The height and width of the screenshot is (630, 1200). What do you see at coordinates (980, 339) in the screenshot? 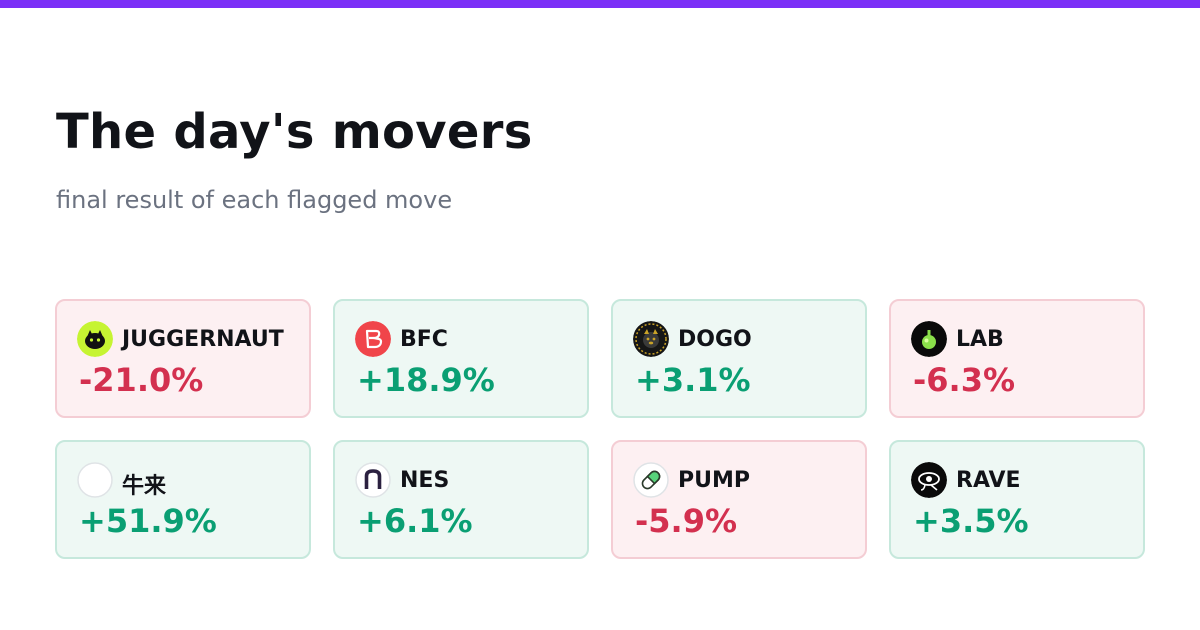
I see `mover-symbol: LAB` at bounding box center [980, 339].